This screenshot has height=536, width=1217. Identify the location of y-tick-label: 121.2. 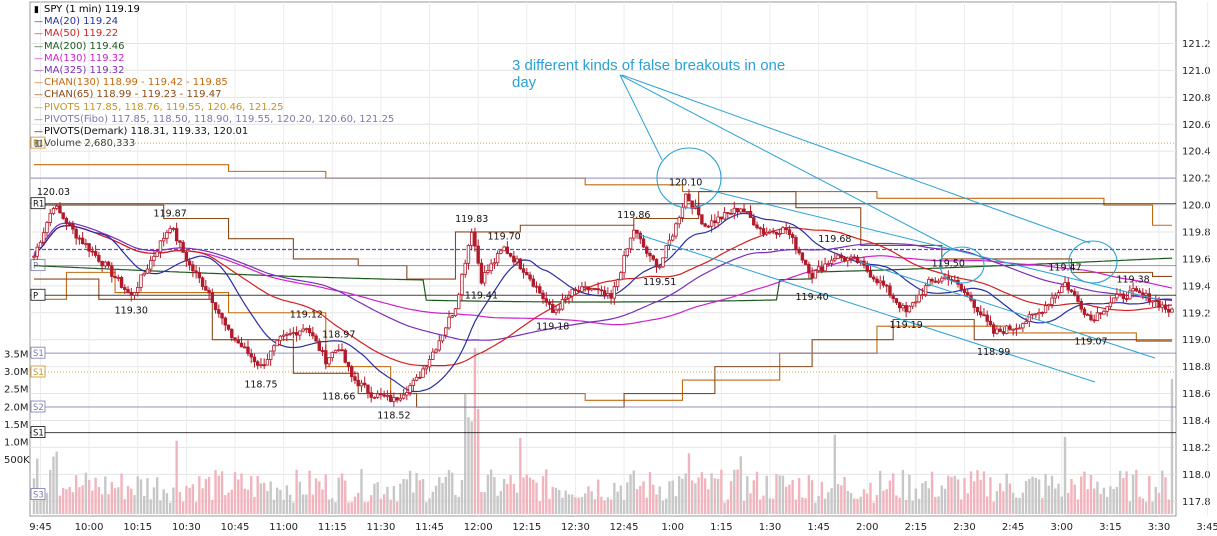
(1196, 44).